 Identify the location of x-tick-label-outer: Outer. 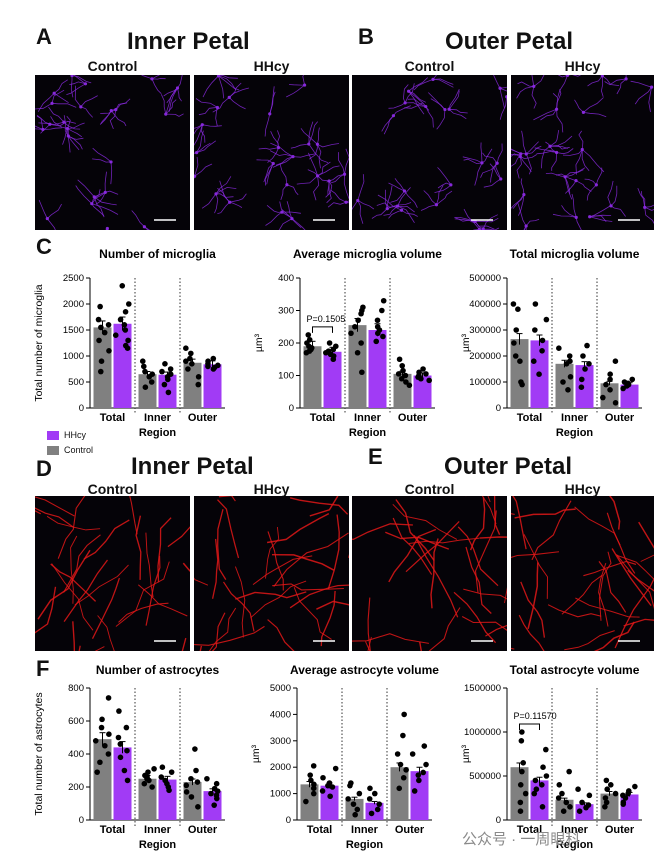
(203, 418).